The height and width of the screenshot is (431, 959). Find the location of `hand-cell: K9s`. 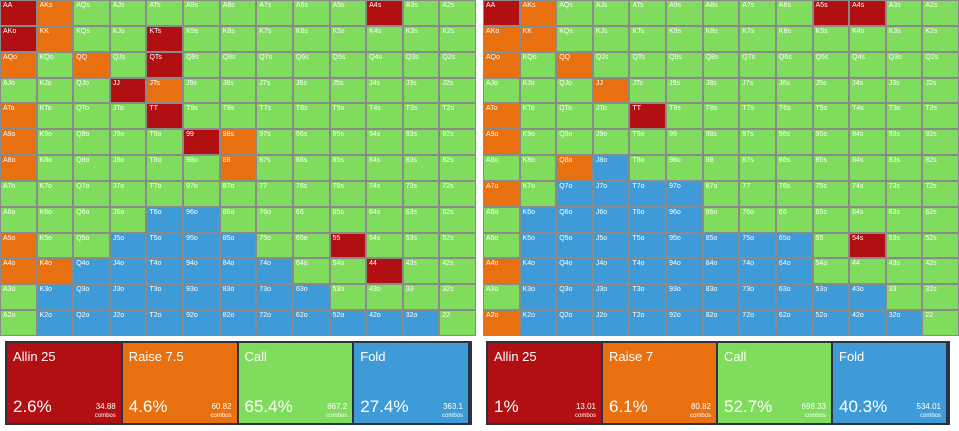

hand-cell: K9s is located at coordinates (684, 38).